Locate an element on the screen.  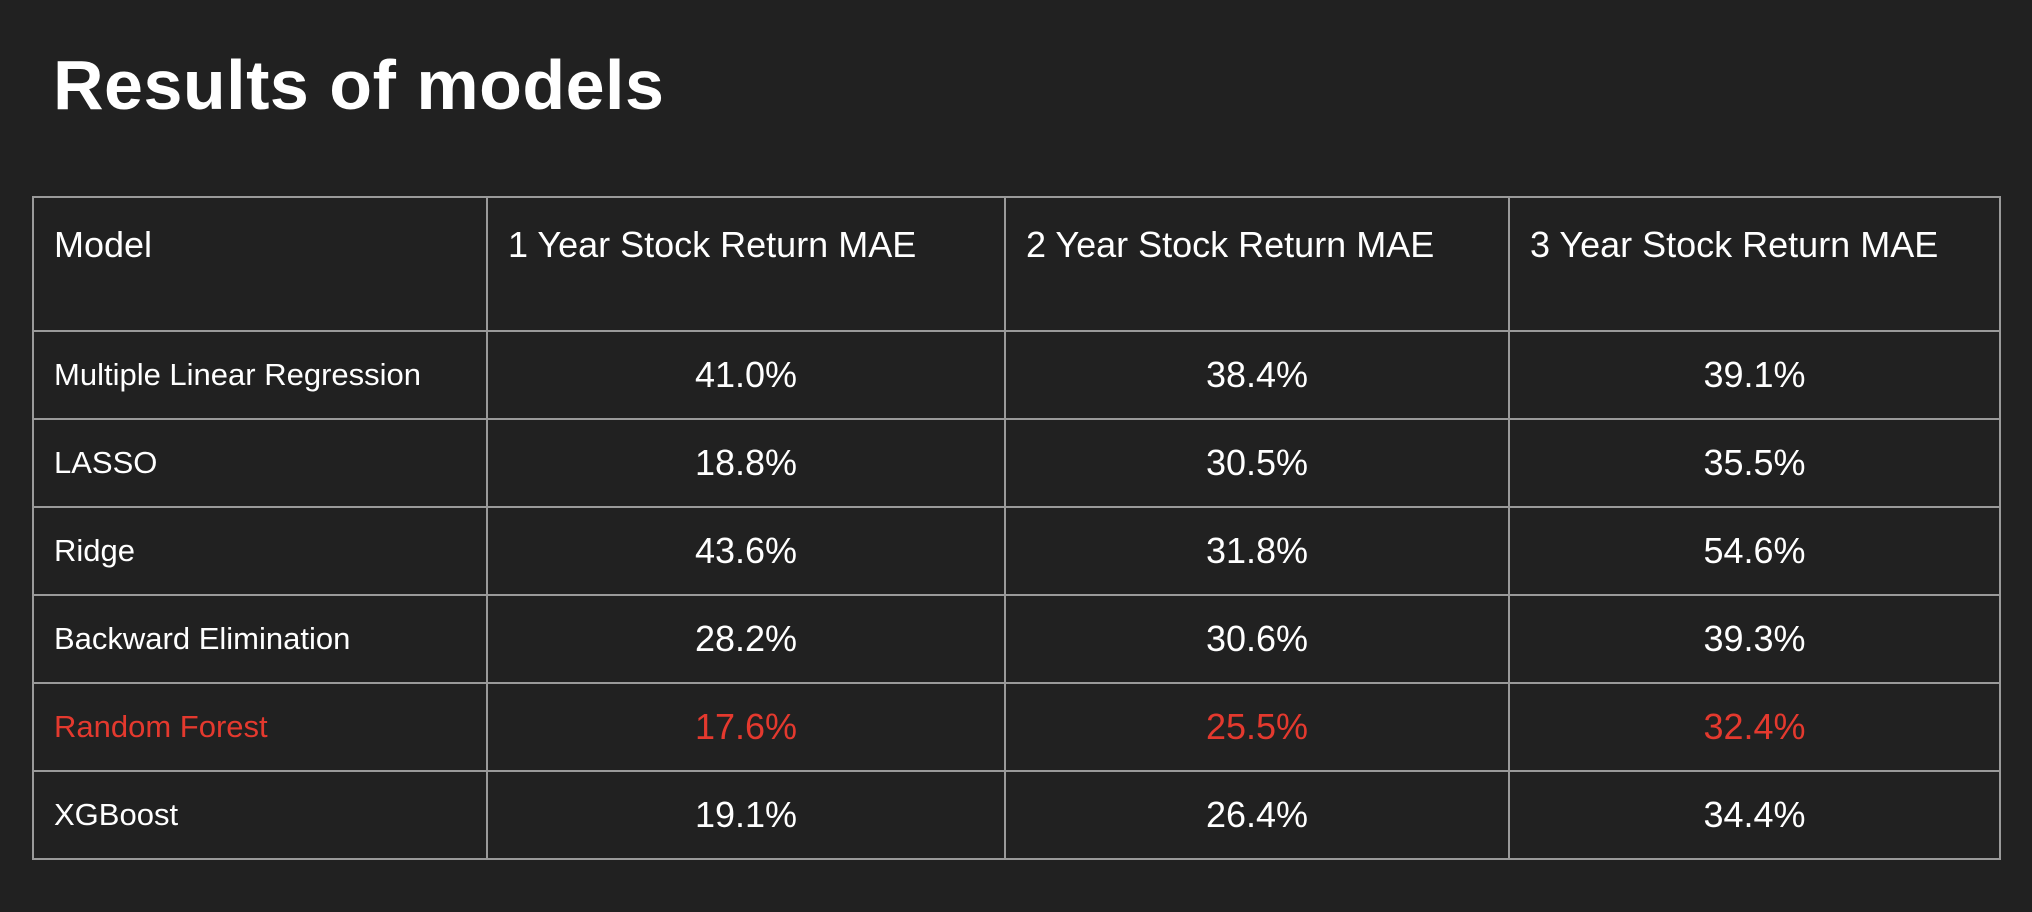
mae-3yr: 54.6% is located at coordinates (1754, 551).